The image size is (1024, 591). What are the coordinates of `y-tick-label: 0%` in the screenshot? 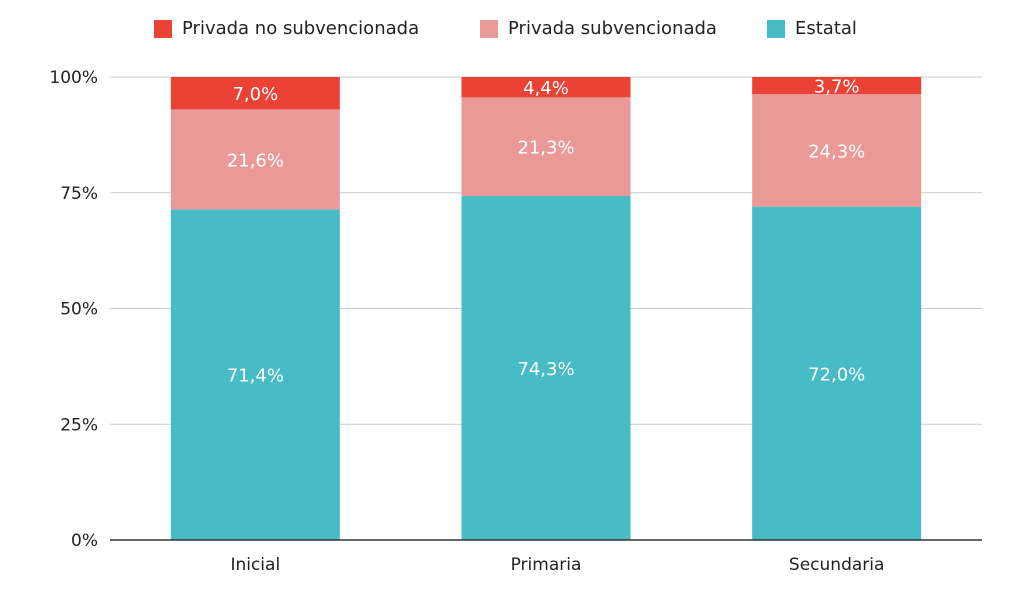 It's located at (84, 541).